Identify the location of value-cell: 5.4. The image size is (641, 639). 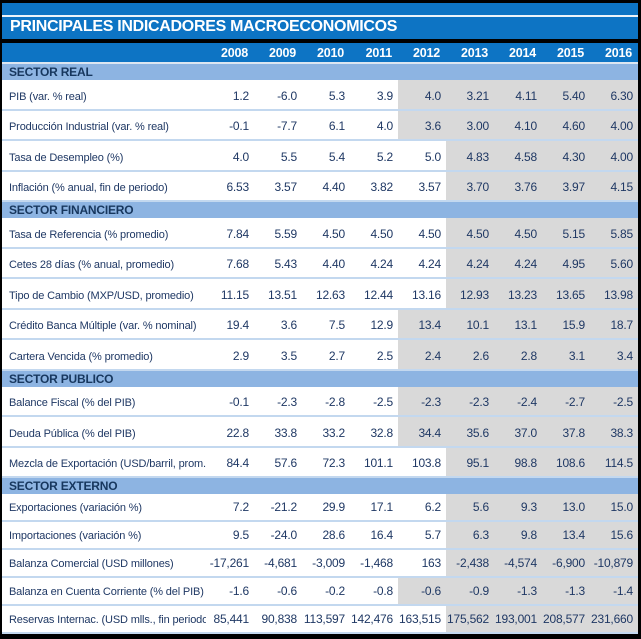
(336, 156).